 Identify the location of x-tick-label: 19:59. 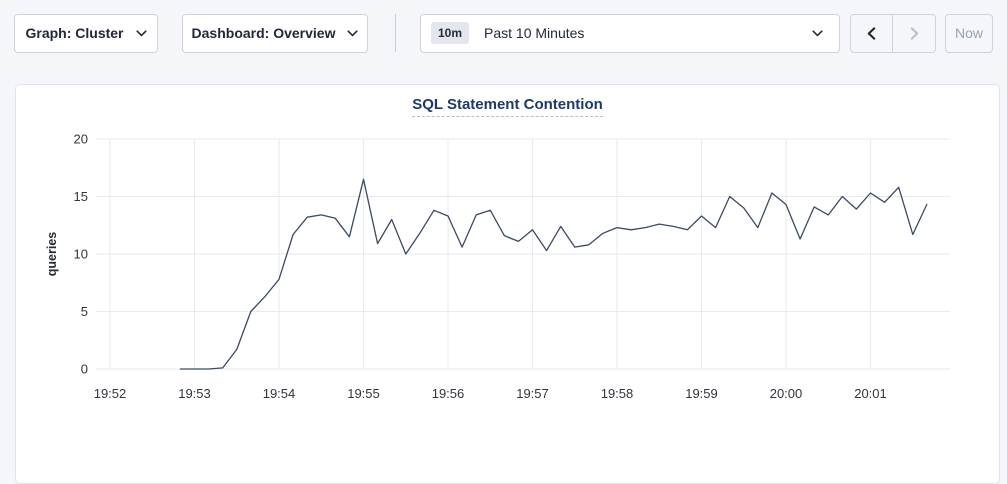
(701, 393).